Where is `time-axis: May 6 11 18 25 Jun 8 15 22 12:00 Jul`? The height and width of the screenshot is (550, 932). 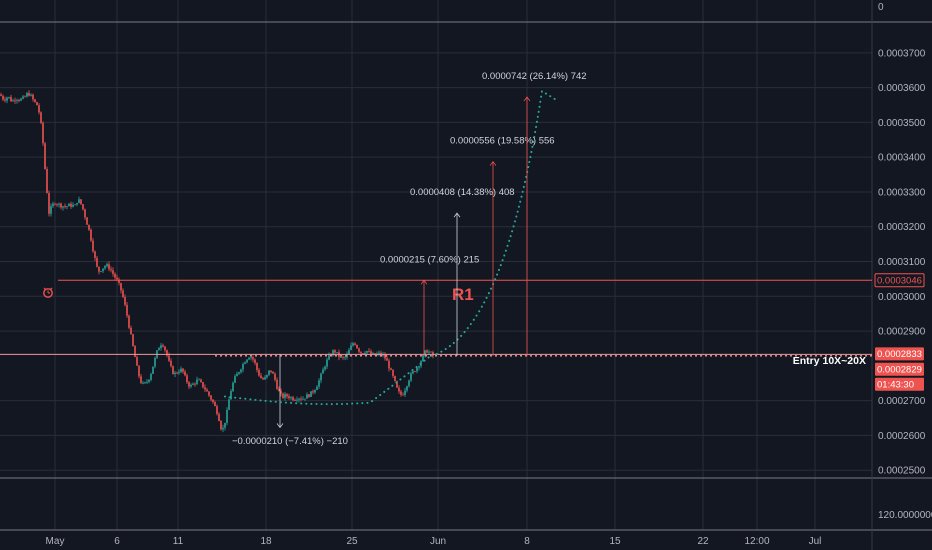 time-axis: May 6 11 18 25 Jun 8 15 22 12:00 Jul is located at coordinates (434, 541).